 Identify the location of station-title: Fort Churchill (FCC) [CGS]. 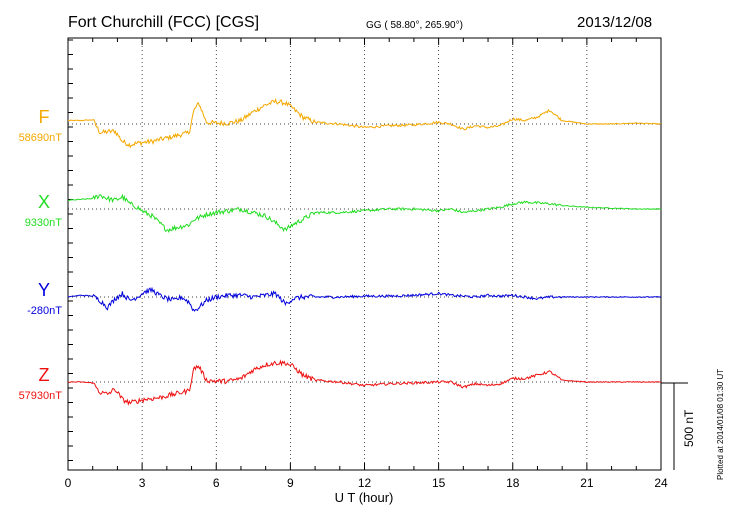
(163, 22).